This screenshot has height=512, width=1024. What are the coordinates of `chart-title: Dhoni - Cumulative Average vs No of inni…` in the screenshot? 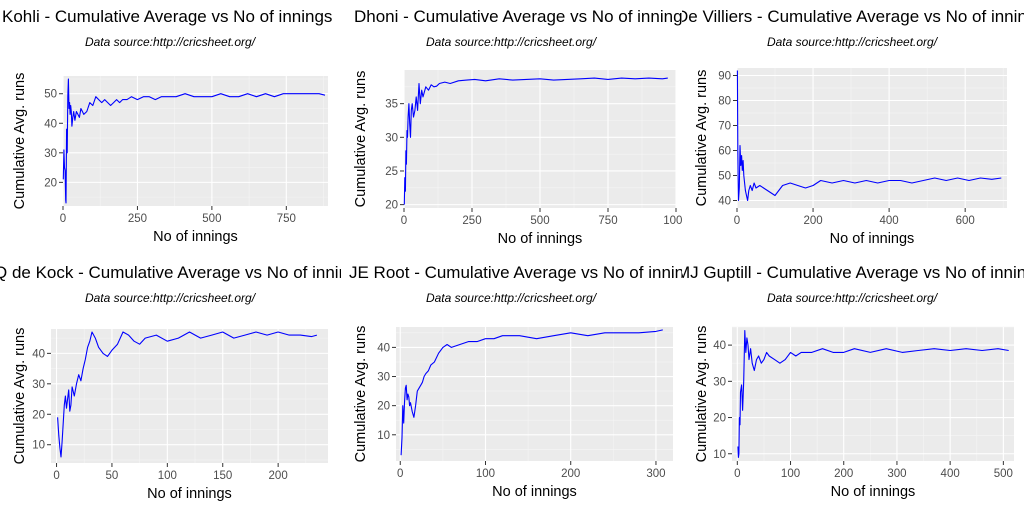 It's located at (518, 16).